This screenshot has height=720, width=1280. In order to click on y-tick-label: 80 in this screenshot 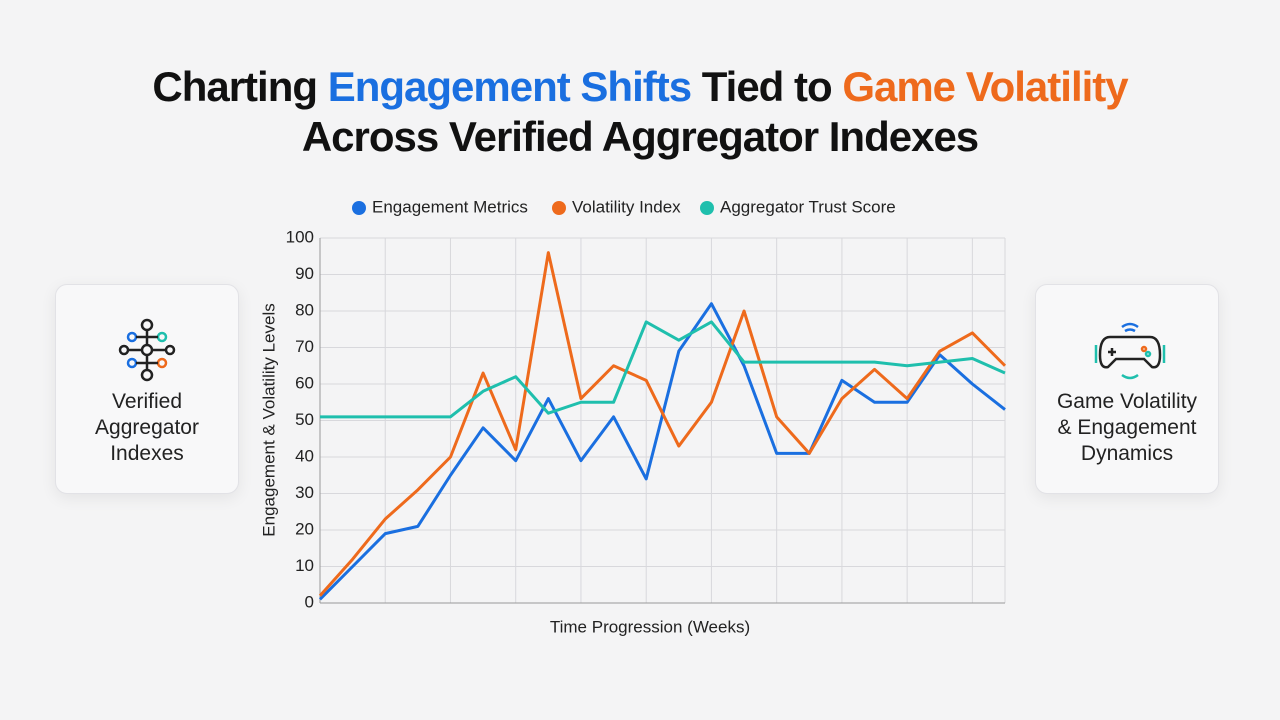, I will do `click(304, 309)`.